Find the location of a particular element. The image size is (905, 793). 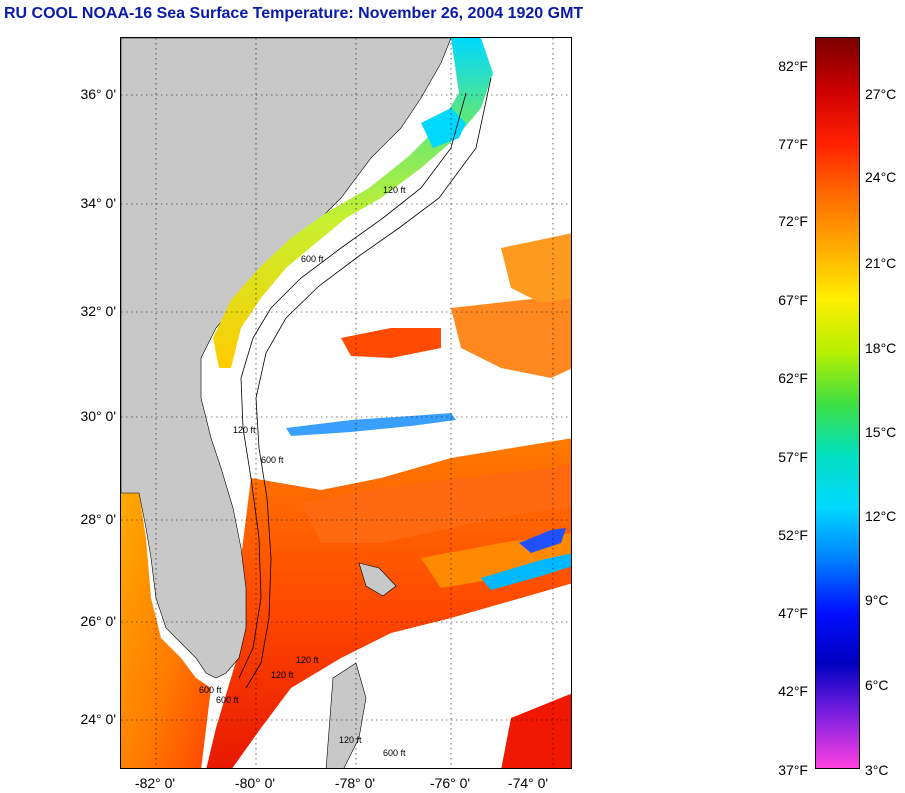

latitude-label: 30° 0' is located at coordinates (98, 416).